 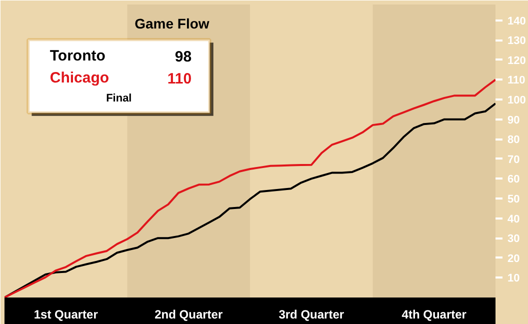 What do you see at coordinates (80, 77) in the screenshot?
I see `text: Chicago` at bounding box center [80, 77].